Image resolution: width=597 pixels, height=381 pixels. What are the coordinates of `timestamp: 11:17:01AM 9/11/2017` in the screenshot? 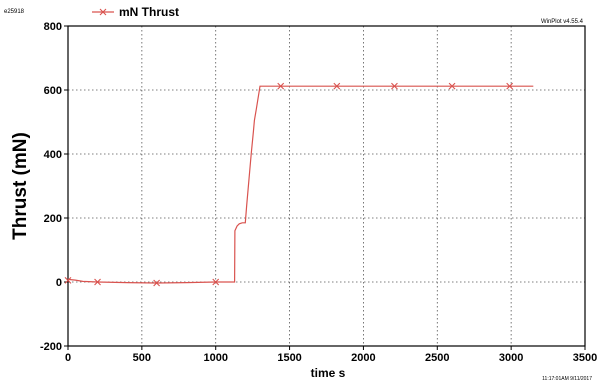 It's located at (567, 378).